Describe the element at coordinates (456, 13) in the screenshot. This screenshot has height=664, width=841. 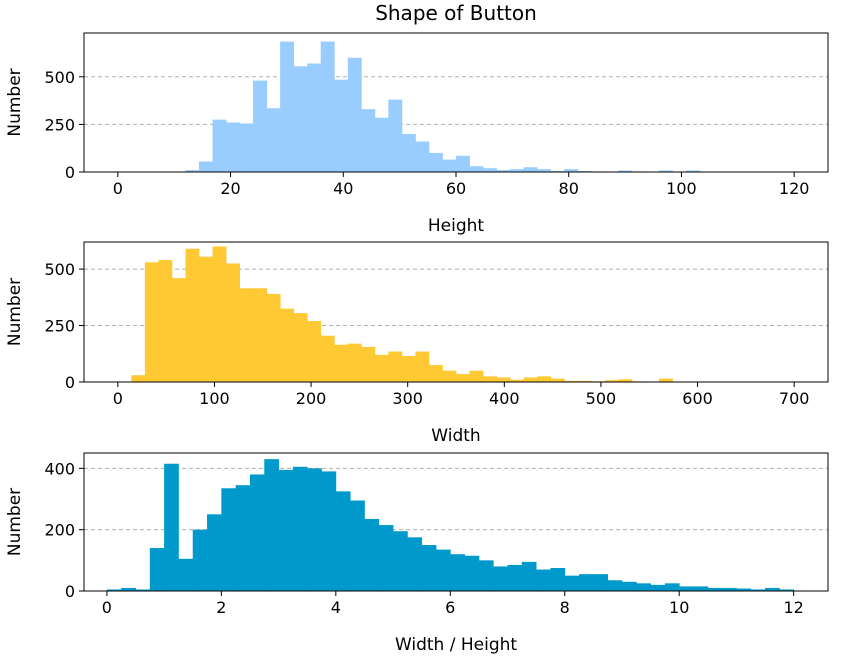
I see `figure-title: Shape of Button` at that location.